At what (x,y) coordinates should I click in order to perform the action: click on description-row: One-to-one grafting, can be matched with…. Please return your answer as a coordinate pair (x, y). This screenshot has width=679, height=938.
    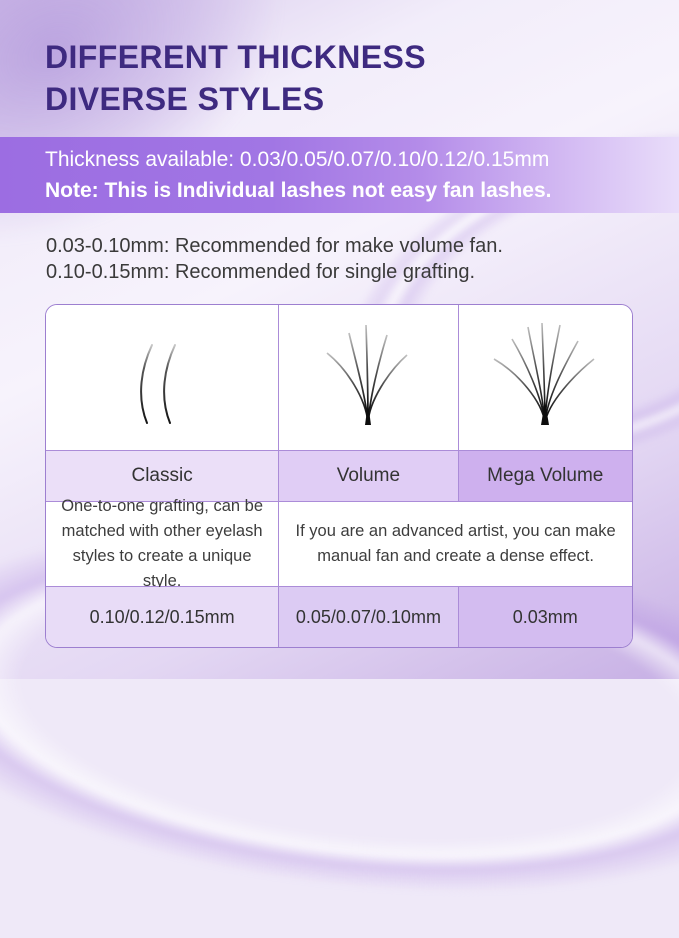
    Looking at the image, I should click on (339, 543).